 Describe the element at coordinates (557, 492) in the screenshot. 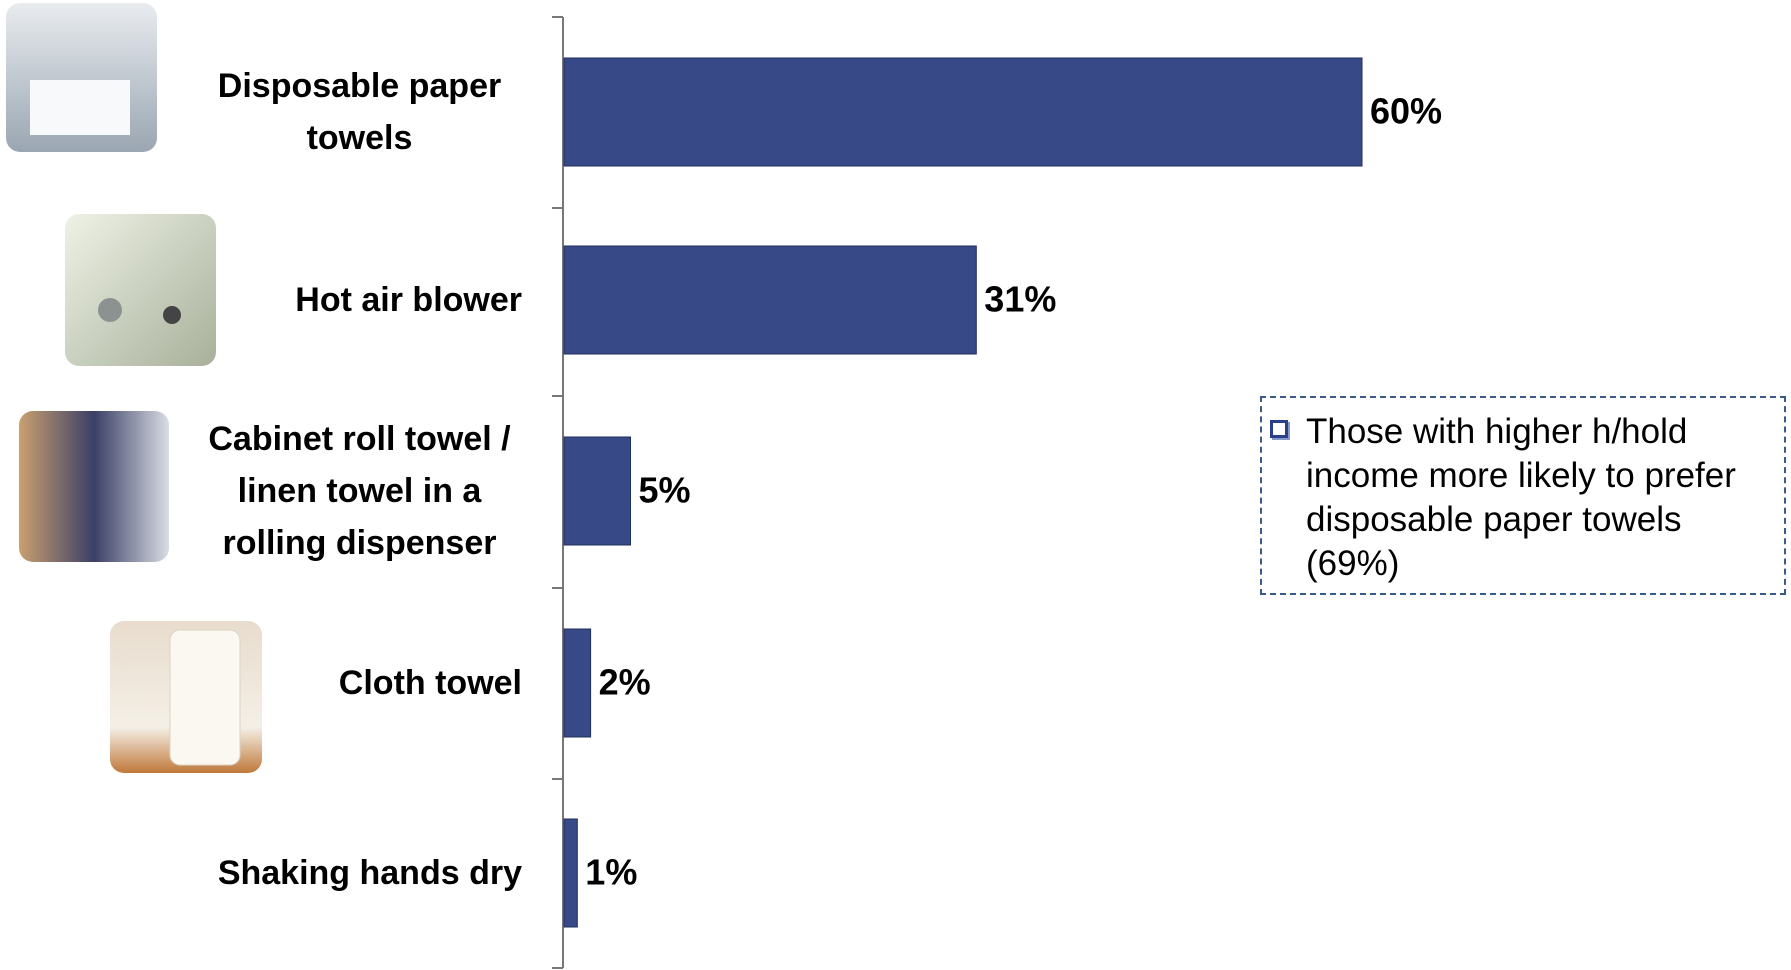

I see `axis-ticks` at that location.